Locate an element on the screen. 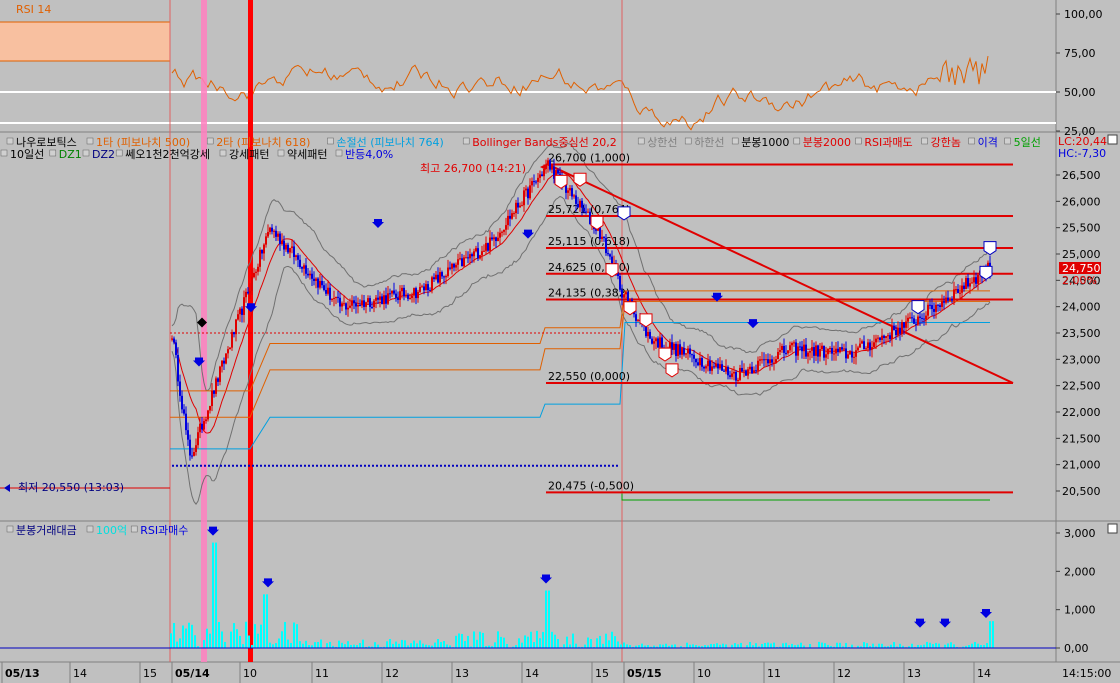 This screenshot has width=1120, height=683. rsi-tick-label: 75,00 is located at coordinates (1080, 53).